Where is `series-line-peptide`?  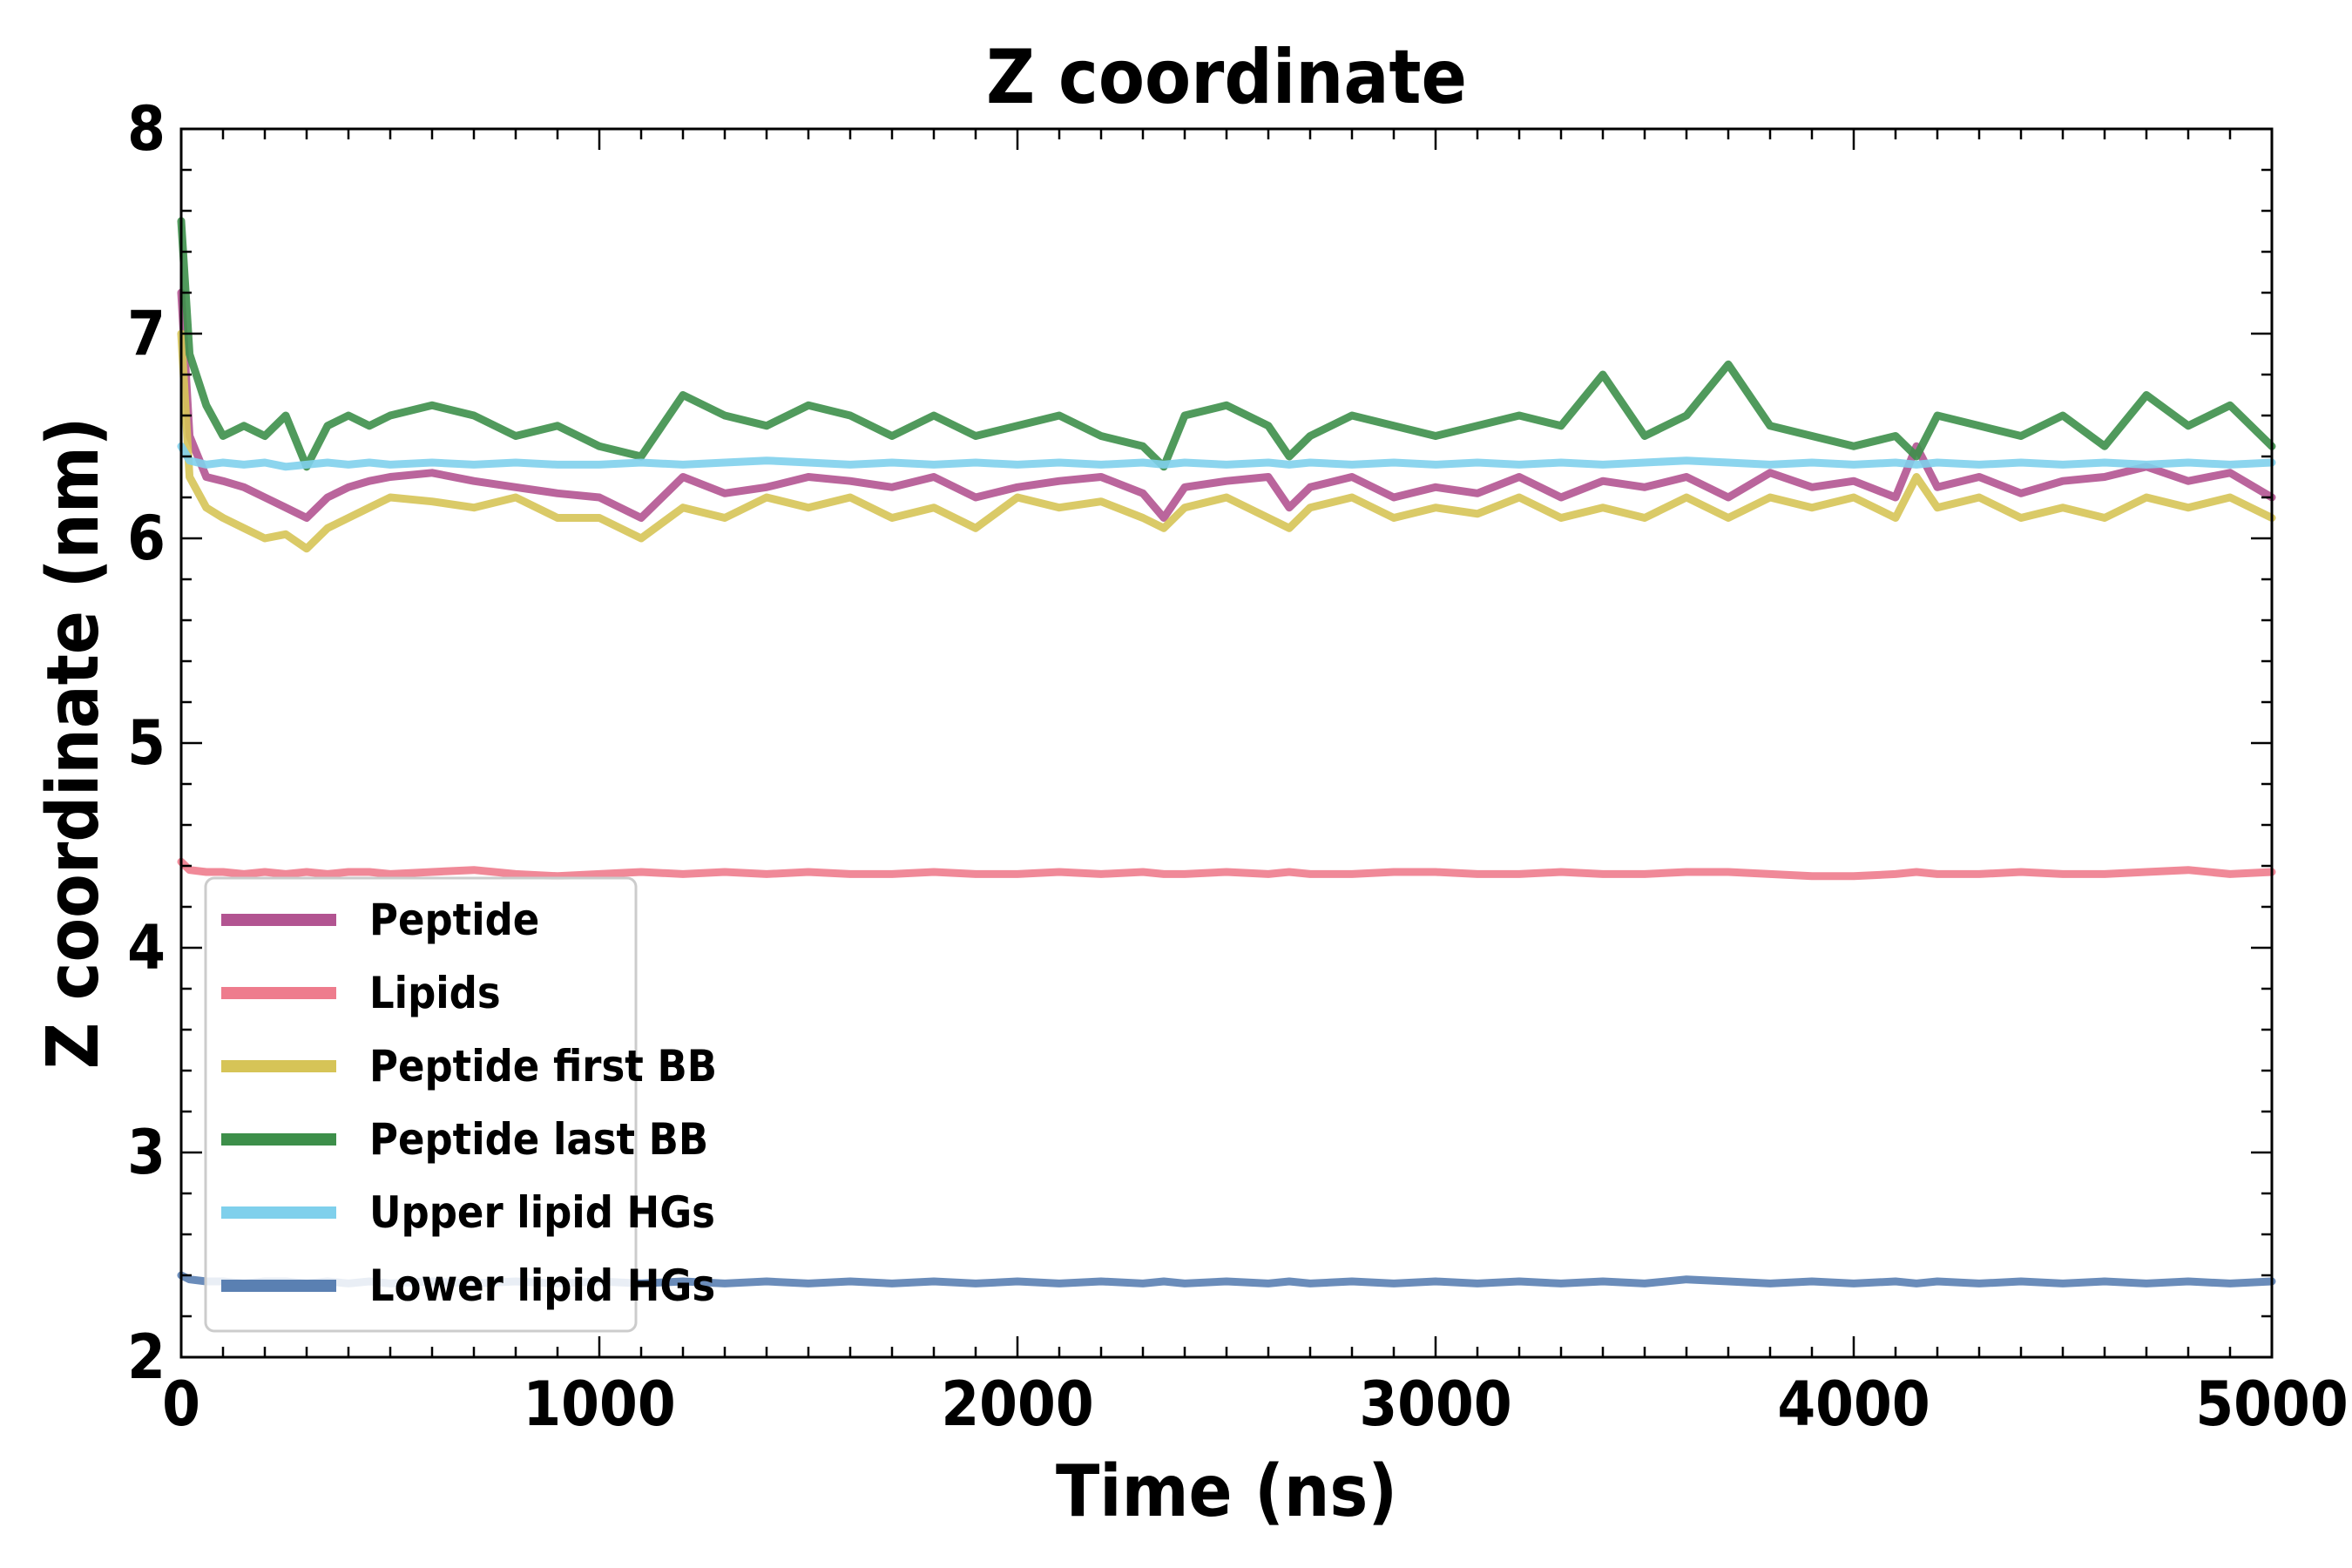 series-line-peptide is located at coordinates (1226, 405).